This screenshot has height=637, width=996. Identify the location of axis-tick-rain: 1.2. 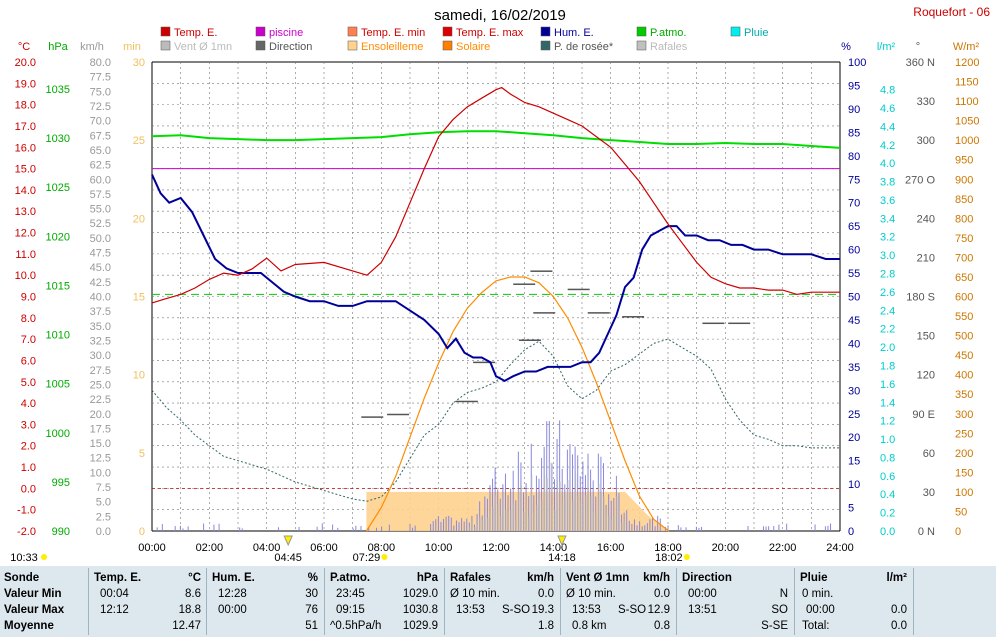
(887, 422).